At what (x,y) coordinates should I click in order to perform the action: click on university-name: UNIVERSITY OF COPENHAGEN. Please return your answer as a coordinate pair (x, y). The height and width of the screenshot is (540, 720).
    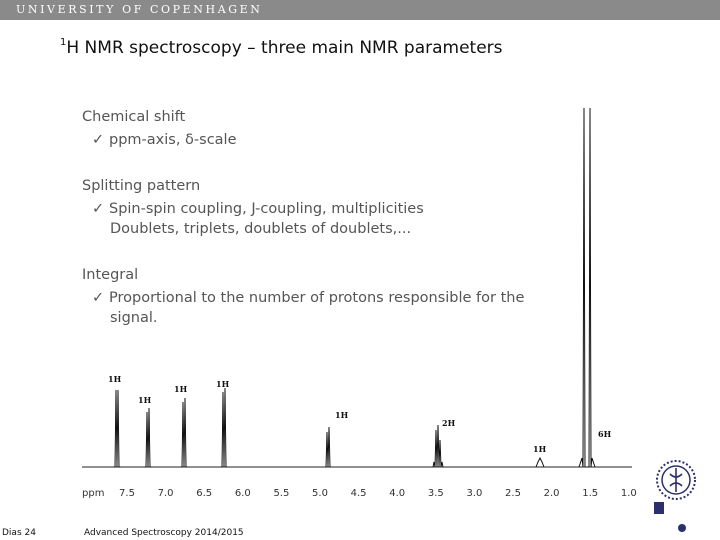
    Looking at the image, I should click on (139, 9).